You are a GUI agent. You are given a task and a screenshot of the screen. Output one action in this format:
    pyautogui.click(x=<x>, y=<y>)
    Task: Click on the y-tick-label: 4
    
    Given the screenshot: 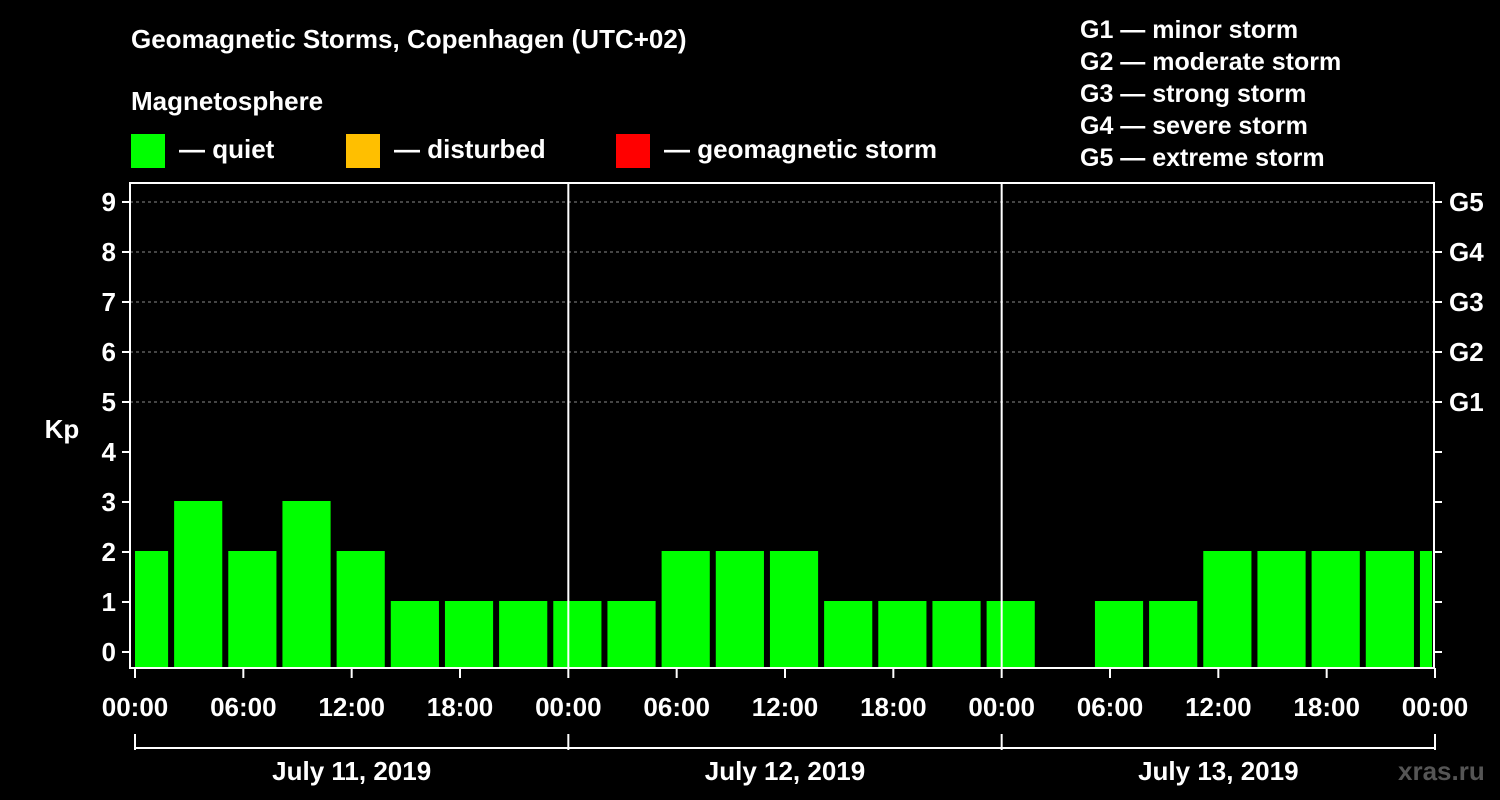 What is the action you would take?
    pyautogui.click(x=109, y=452)
    